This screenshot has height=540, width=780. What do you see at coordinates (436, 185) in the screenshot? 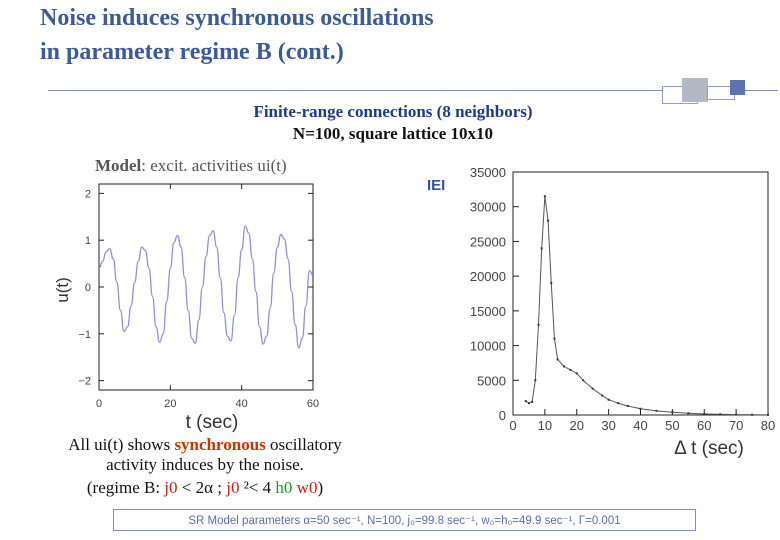
I see `iei-label: IEI` at bounding box center [436, 185].